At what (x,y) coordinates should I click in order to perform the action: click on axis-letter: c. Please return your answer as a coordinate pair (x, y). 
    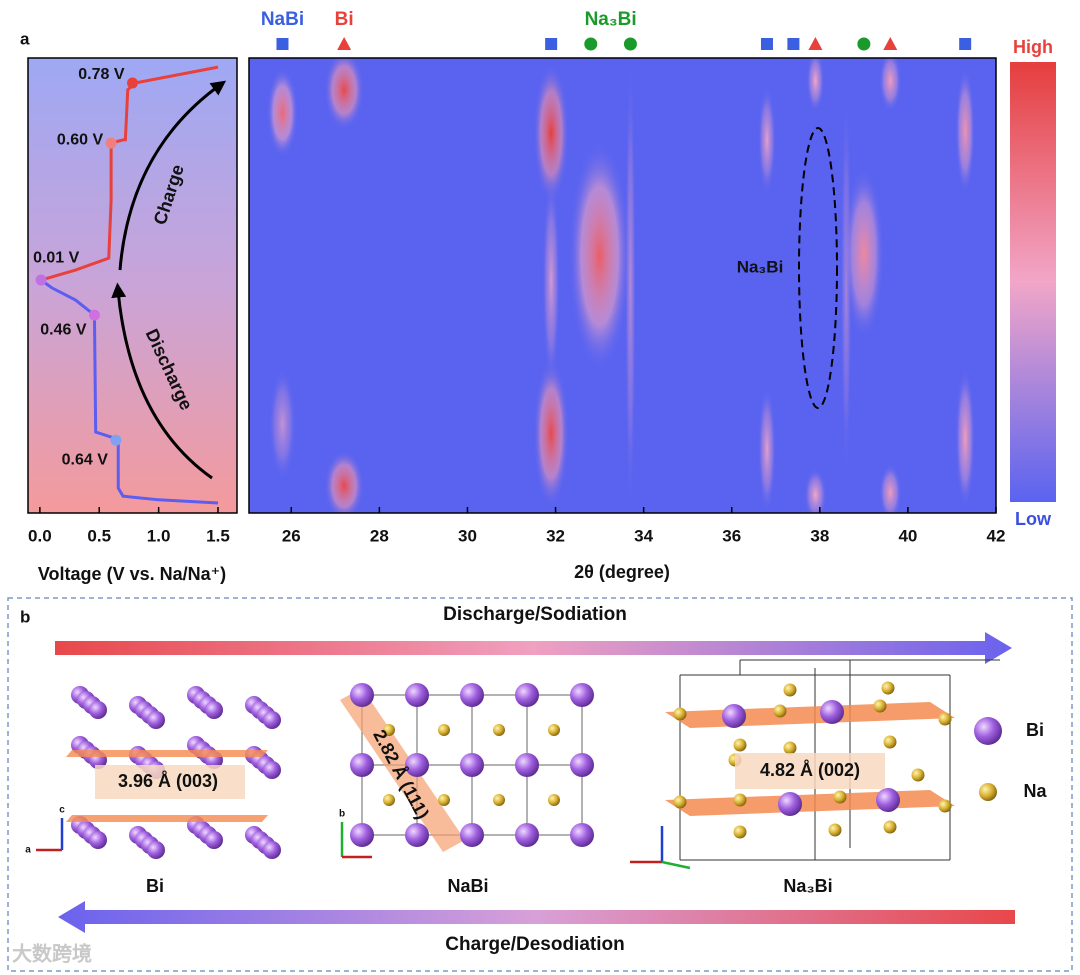
    Looking at the image, I should click on (62, 810).